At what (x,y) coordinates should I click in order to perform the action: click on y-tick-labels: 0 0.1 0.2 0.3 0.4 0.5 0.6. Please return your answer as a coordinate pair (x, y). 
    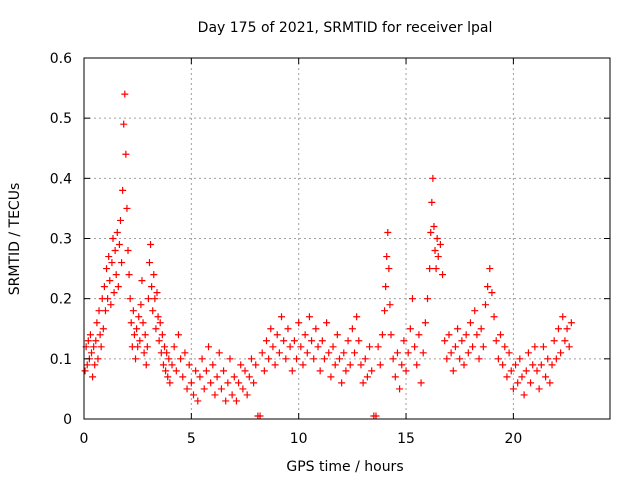
    Looking at the image, I should click on (61, 239).